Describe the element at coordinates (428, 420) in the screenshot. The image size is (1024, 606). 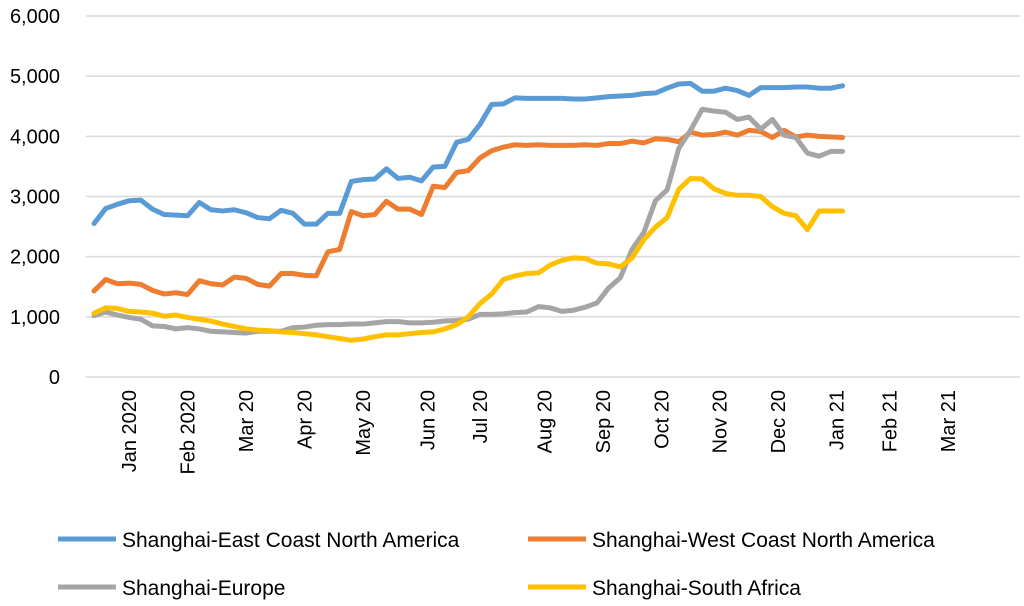
I see `x-tick-label: Jun 20` at that location.